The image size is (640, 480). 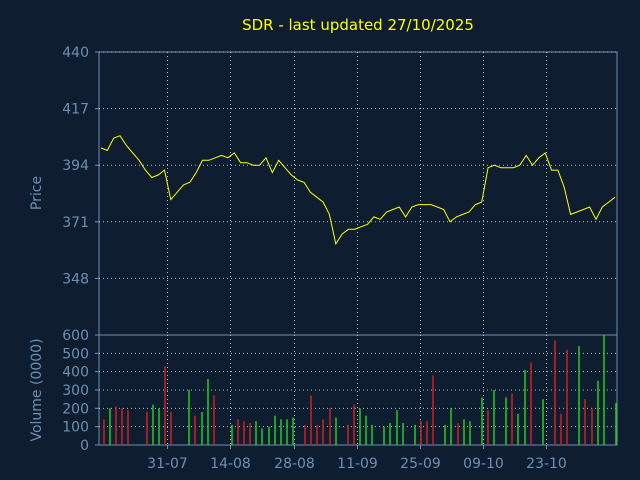 I want to click on date-tick-label: 09-10, so click(x=483, y=464).